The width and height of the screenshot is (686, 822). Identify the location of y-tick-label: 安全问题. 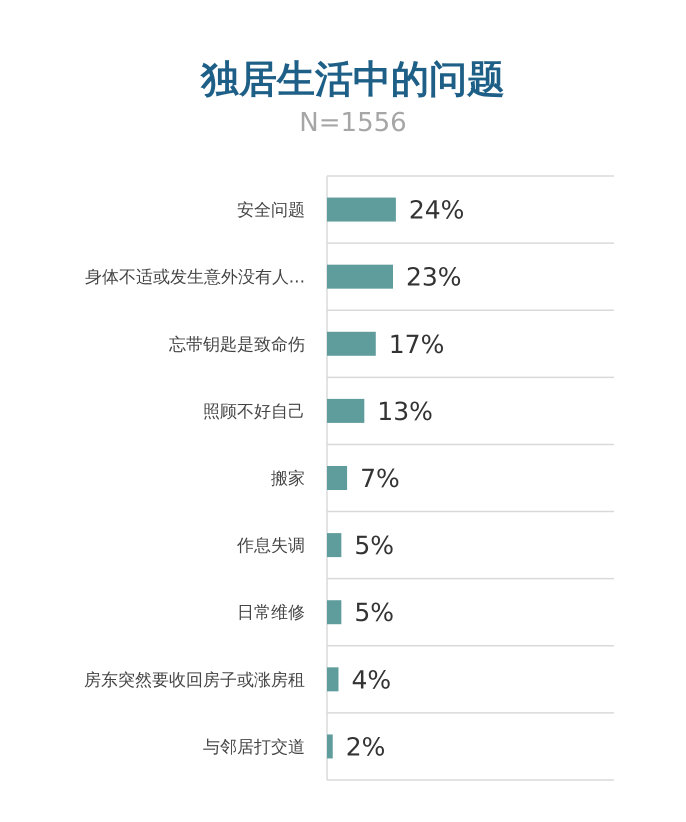
(271, 210).